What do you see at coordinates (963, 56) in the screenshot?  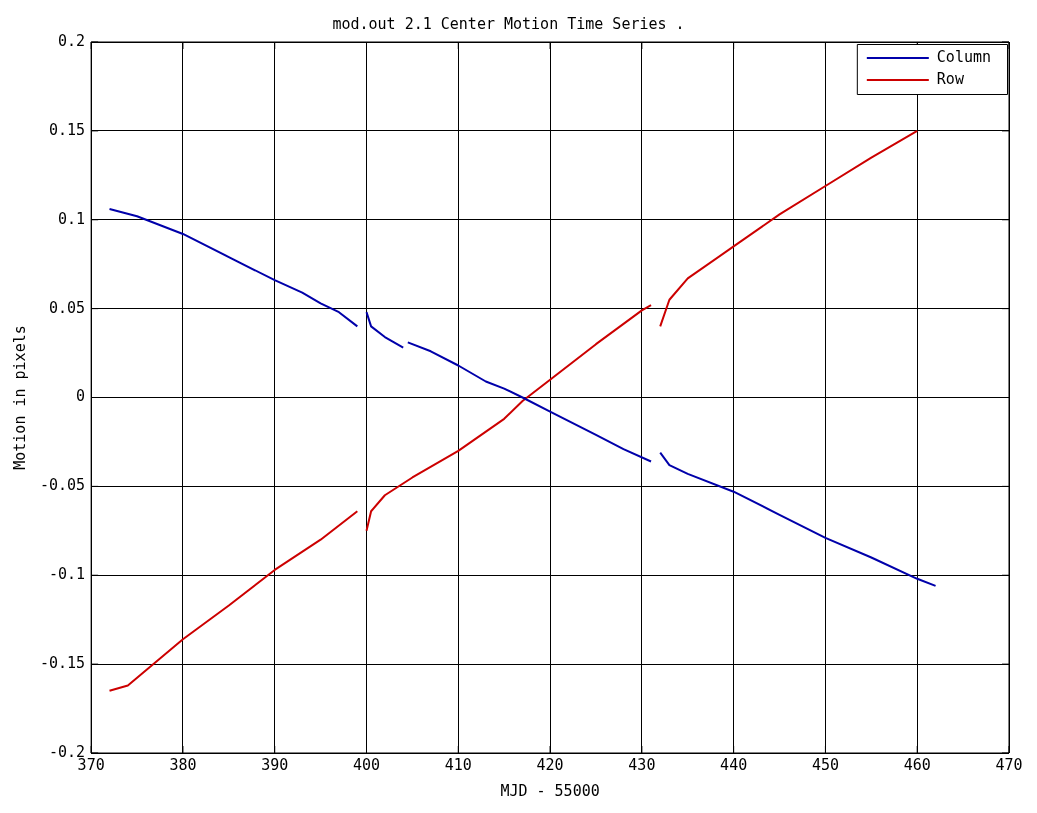 I see `legend-label: Column` at bounding box center [963, 56].